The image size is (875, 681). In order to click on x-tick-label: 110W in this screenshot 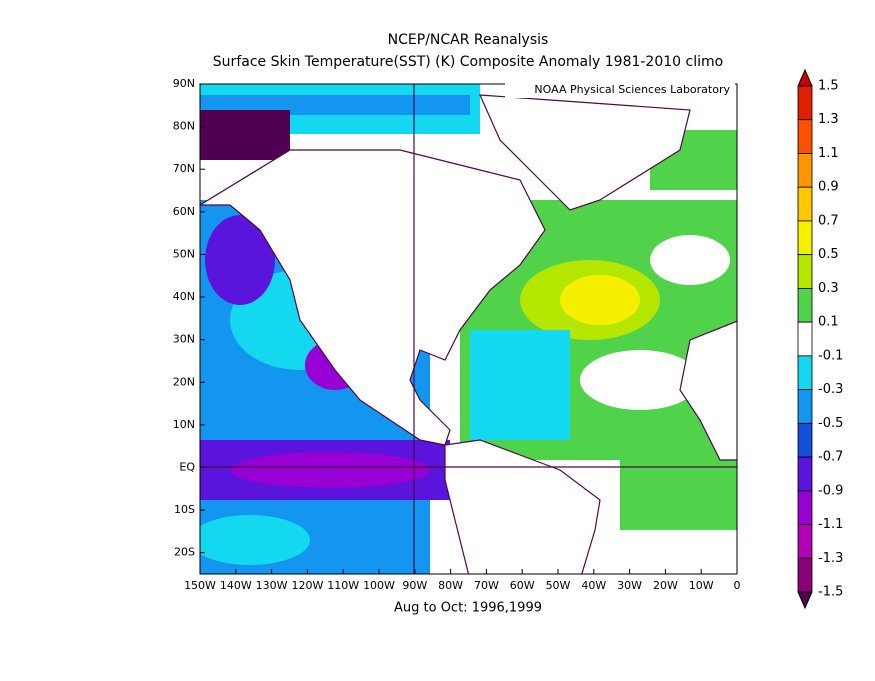, I will do `click(343, 585)`.